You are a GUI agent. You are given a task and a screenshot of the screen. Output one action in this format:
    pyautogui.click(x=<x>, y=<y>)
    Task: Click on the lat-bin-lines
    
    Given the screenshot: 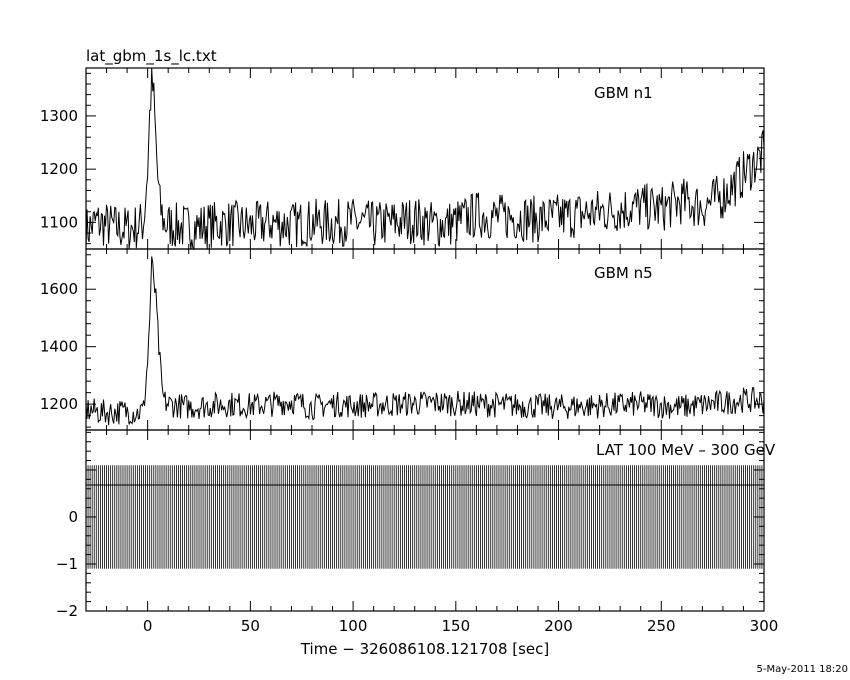 What is the action you would take?
    pyautogui.click(x=425, y=517)
    